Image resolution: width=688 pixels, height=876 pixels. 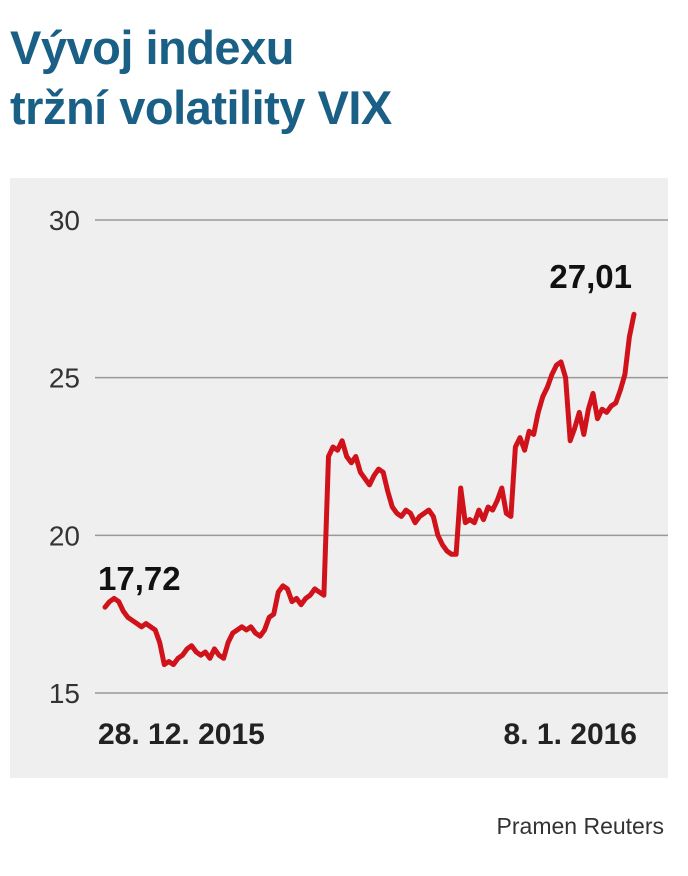 What do you see at coordinates (139, 578) in the screenshot?
I see `start-value-label: 17,72` at bounding box center [139, 578].